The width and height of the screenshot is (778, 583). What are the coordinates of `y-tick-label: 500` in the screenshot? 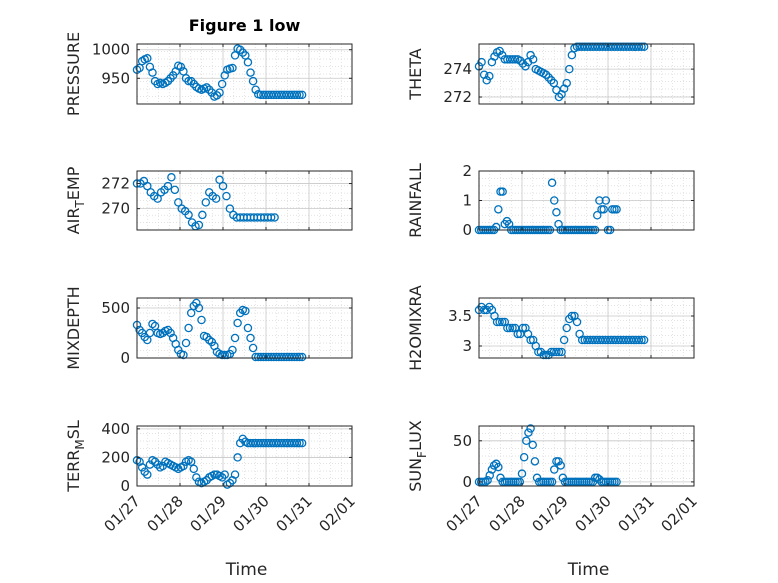 It's located at (115, 308).